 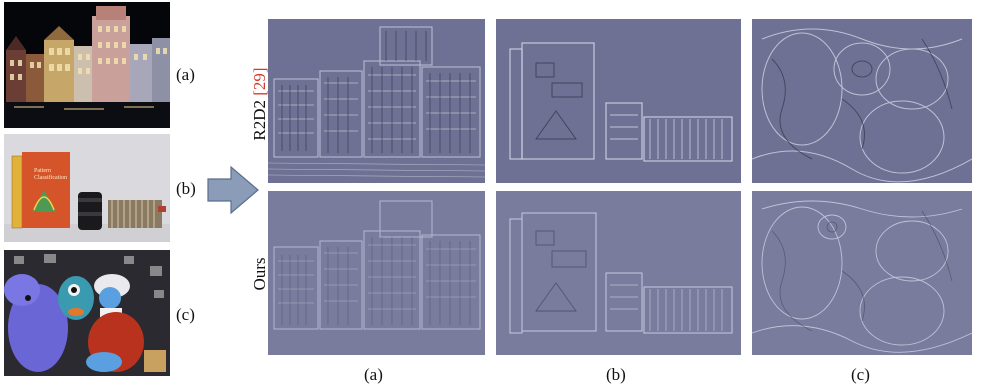 What do you see at coordinates (186, 188) in the screenshot?
I see `input-label-b: (b)` at bounding box center [186, 188].